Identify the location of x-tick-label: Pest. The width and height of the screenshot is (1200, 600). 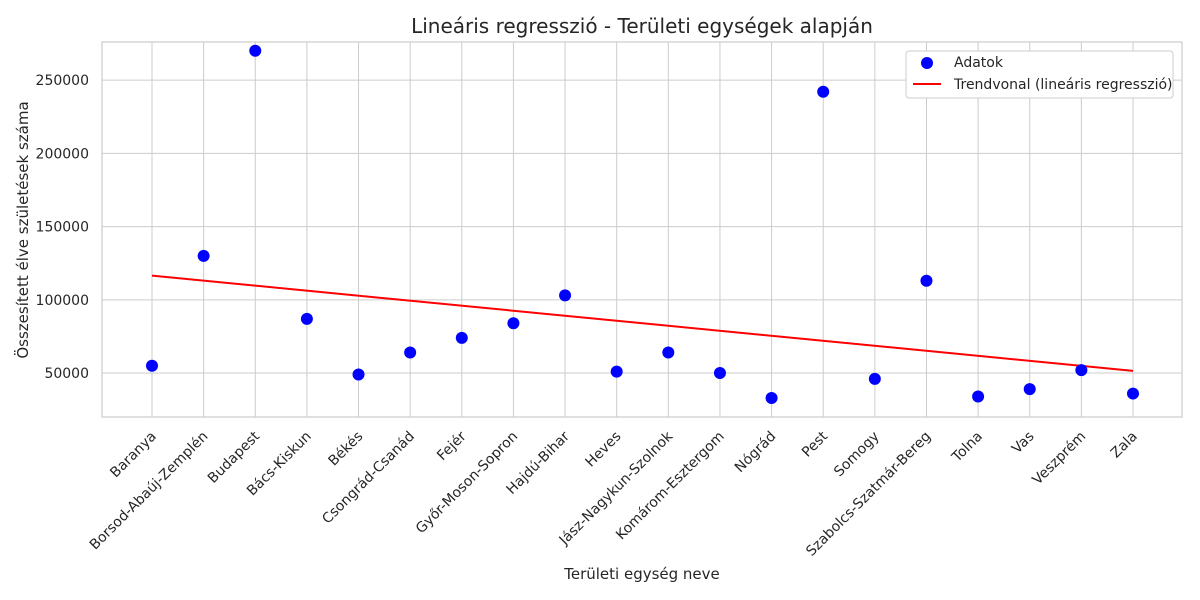
(815, 444).